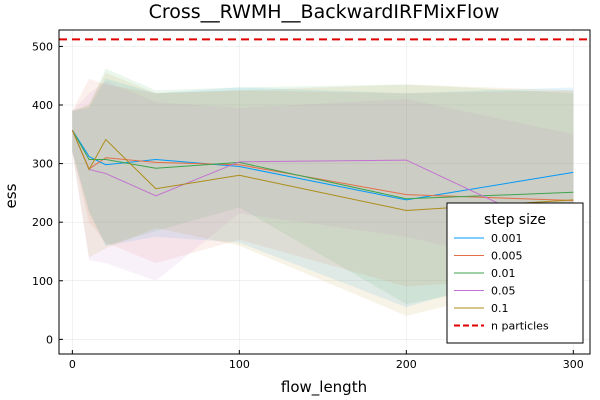  What do you see at coordinates (503, 291) in the screenshot?
I see `legend-label: 0.05` at bounding box center [503, 291].